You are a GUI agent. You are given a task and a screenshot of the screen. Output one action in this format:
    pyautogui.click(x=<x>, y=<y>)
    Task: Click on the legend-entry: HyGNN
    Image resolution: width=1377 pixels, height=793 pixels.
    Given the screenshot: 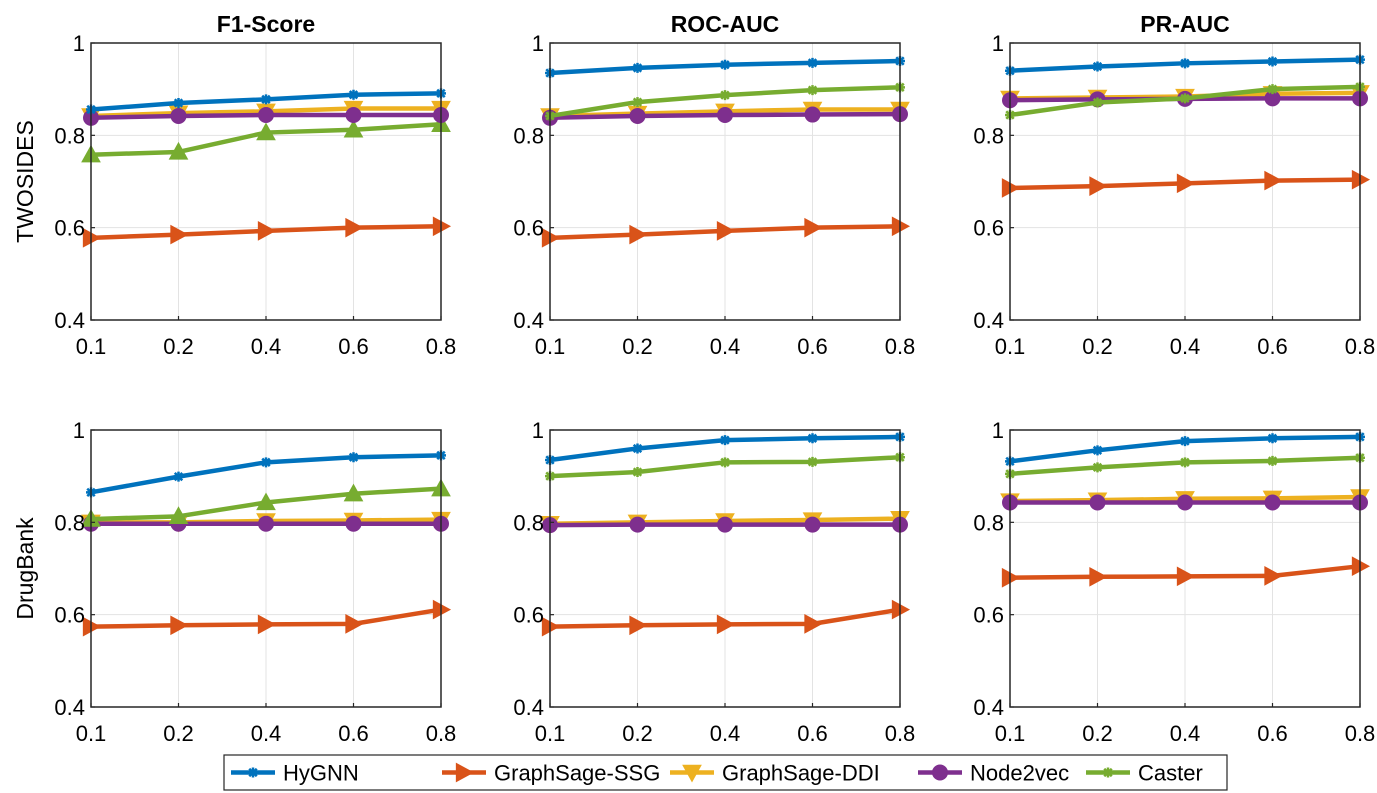 What is the action you would take?
    pyautogui.click(x=295, y=773)
    